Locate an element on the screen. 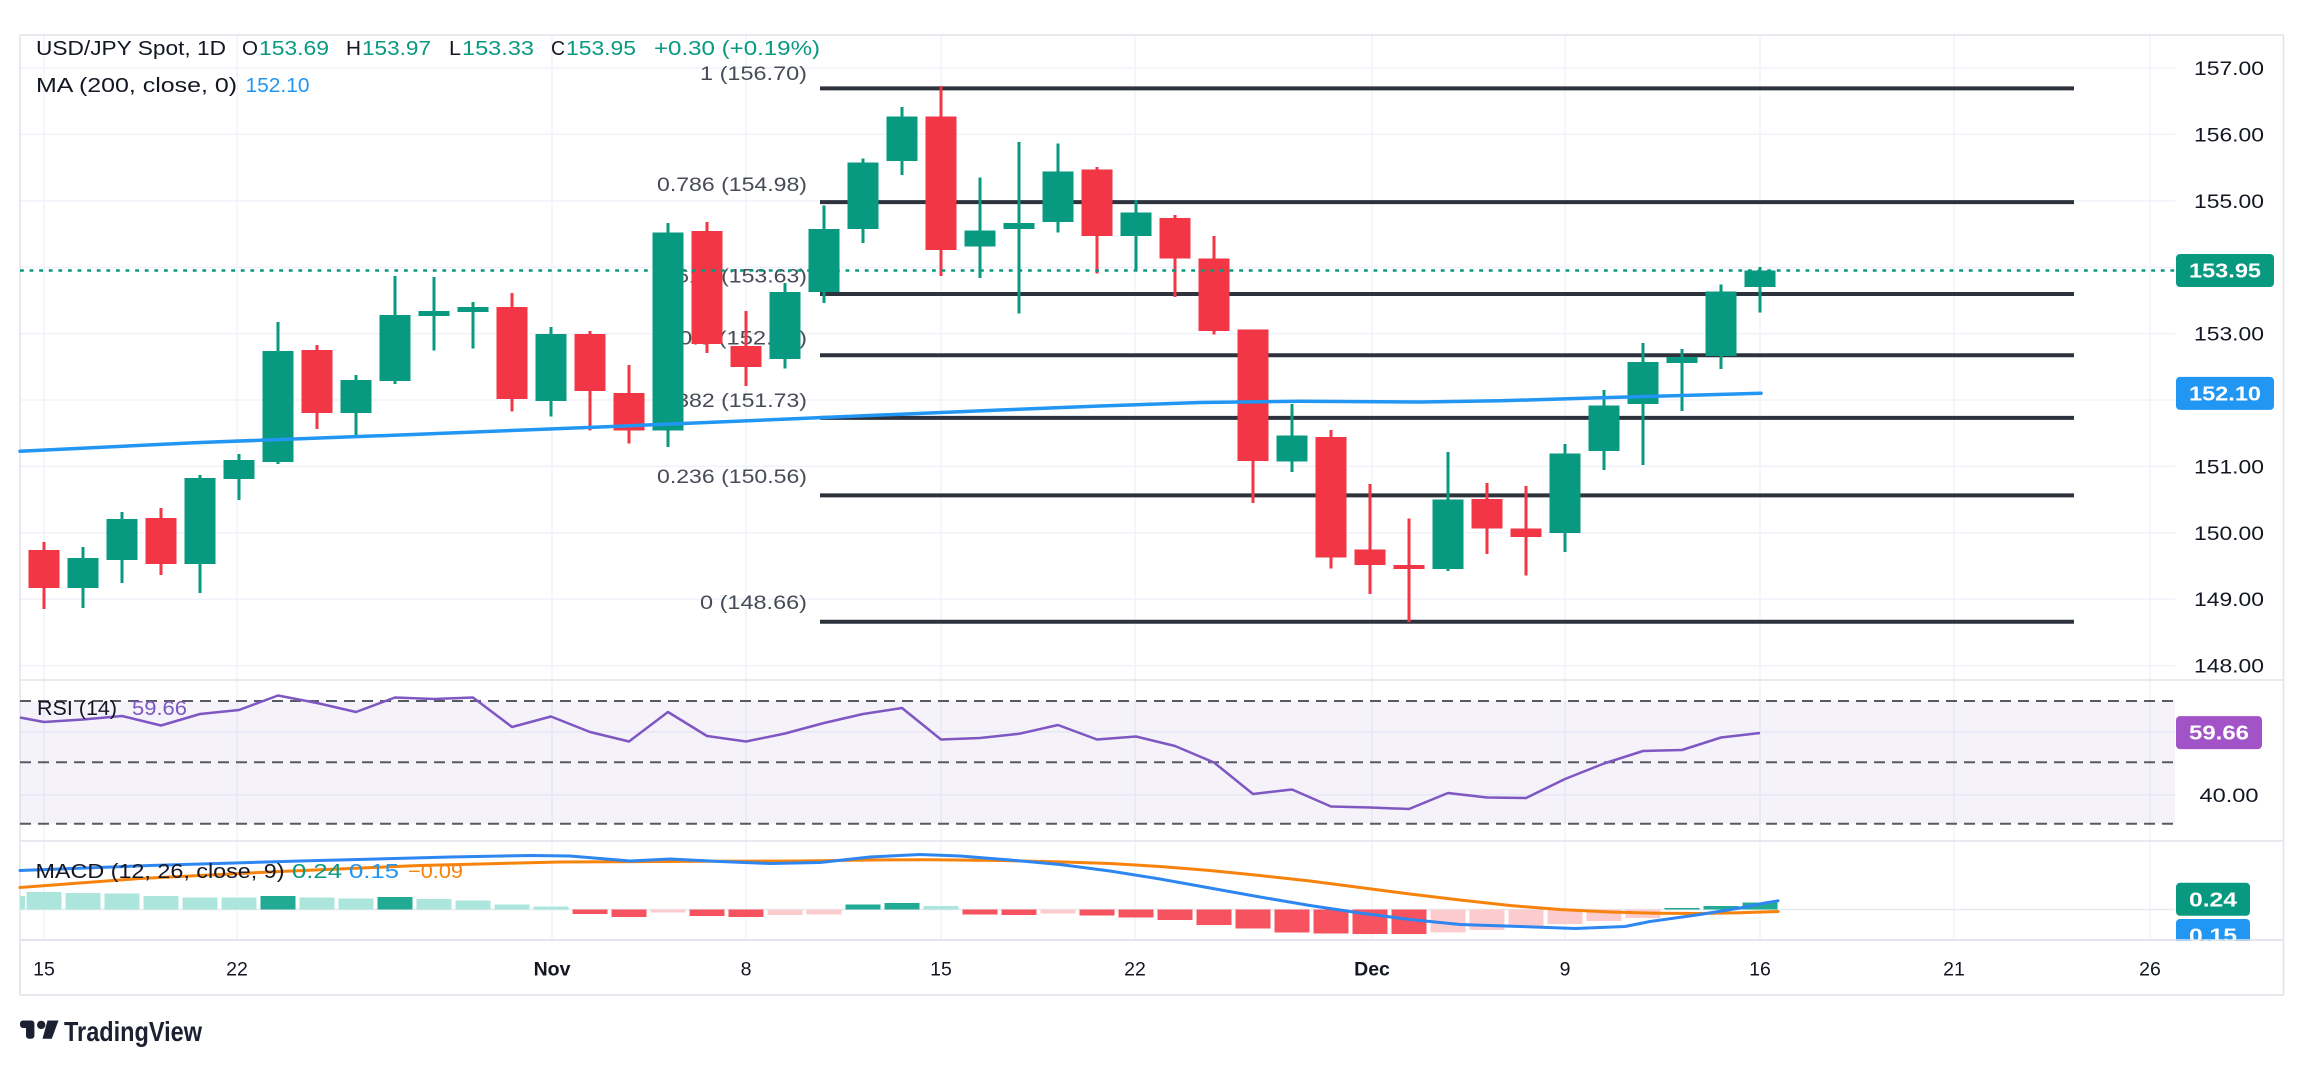 This screenshot has width=2304, height=1066. svg-text: 153.97 is located at coordinates (396, 49).